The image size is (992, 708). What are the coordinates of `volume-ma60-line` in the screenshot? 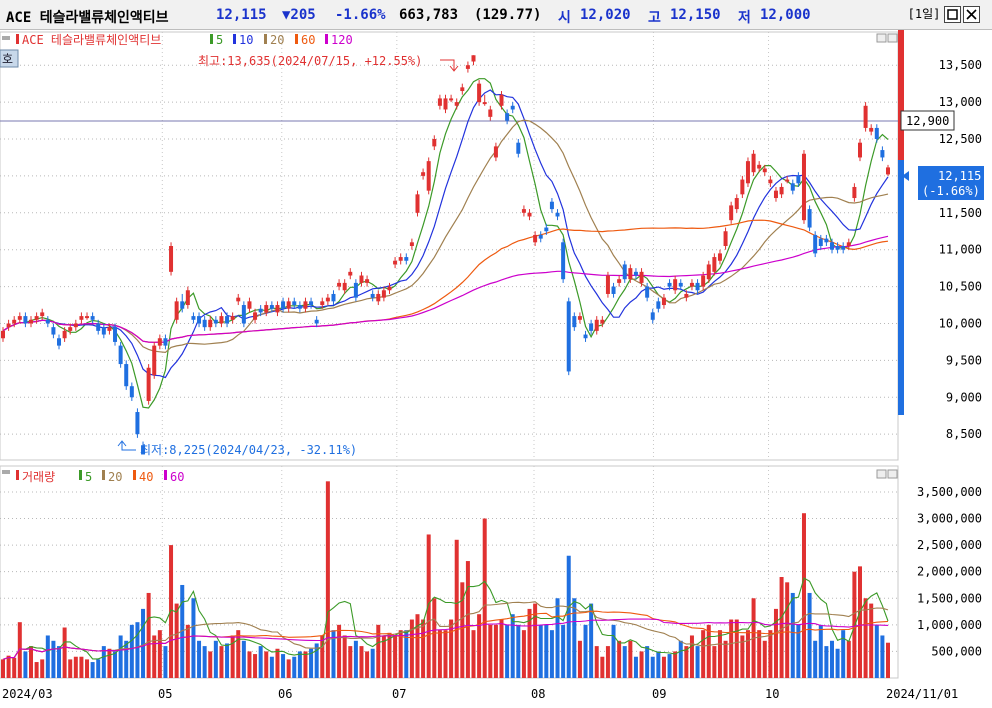 It's located at (445, 639).